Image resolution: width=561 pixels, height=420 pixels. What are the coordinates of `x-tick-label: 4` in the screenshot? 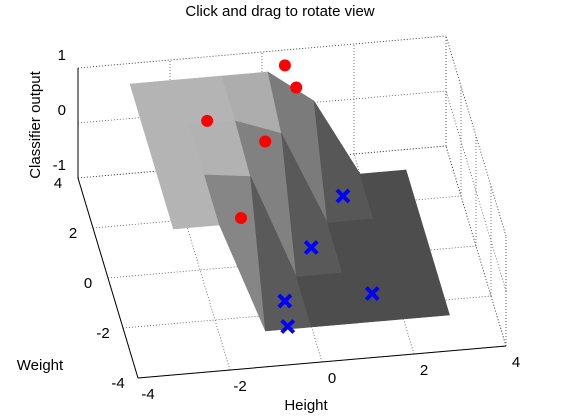 It's located at (516, 362).